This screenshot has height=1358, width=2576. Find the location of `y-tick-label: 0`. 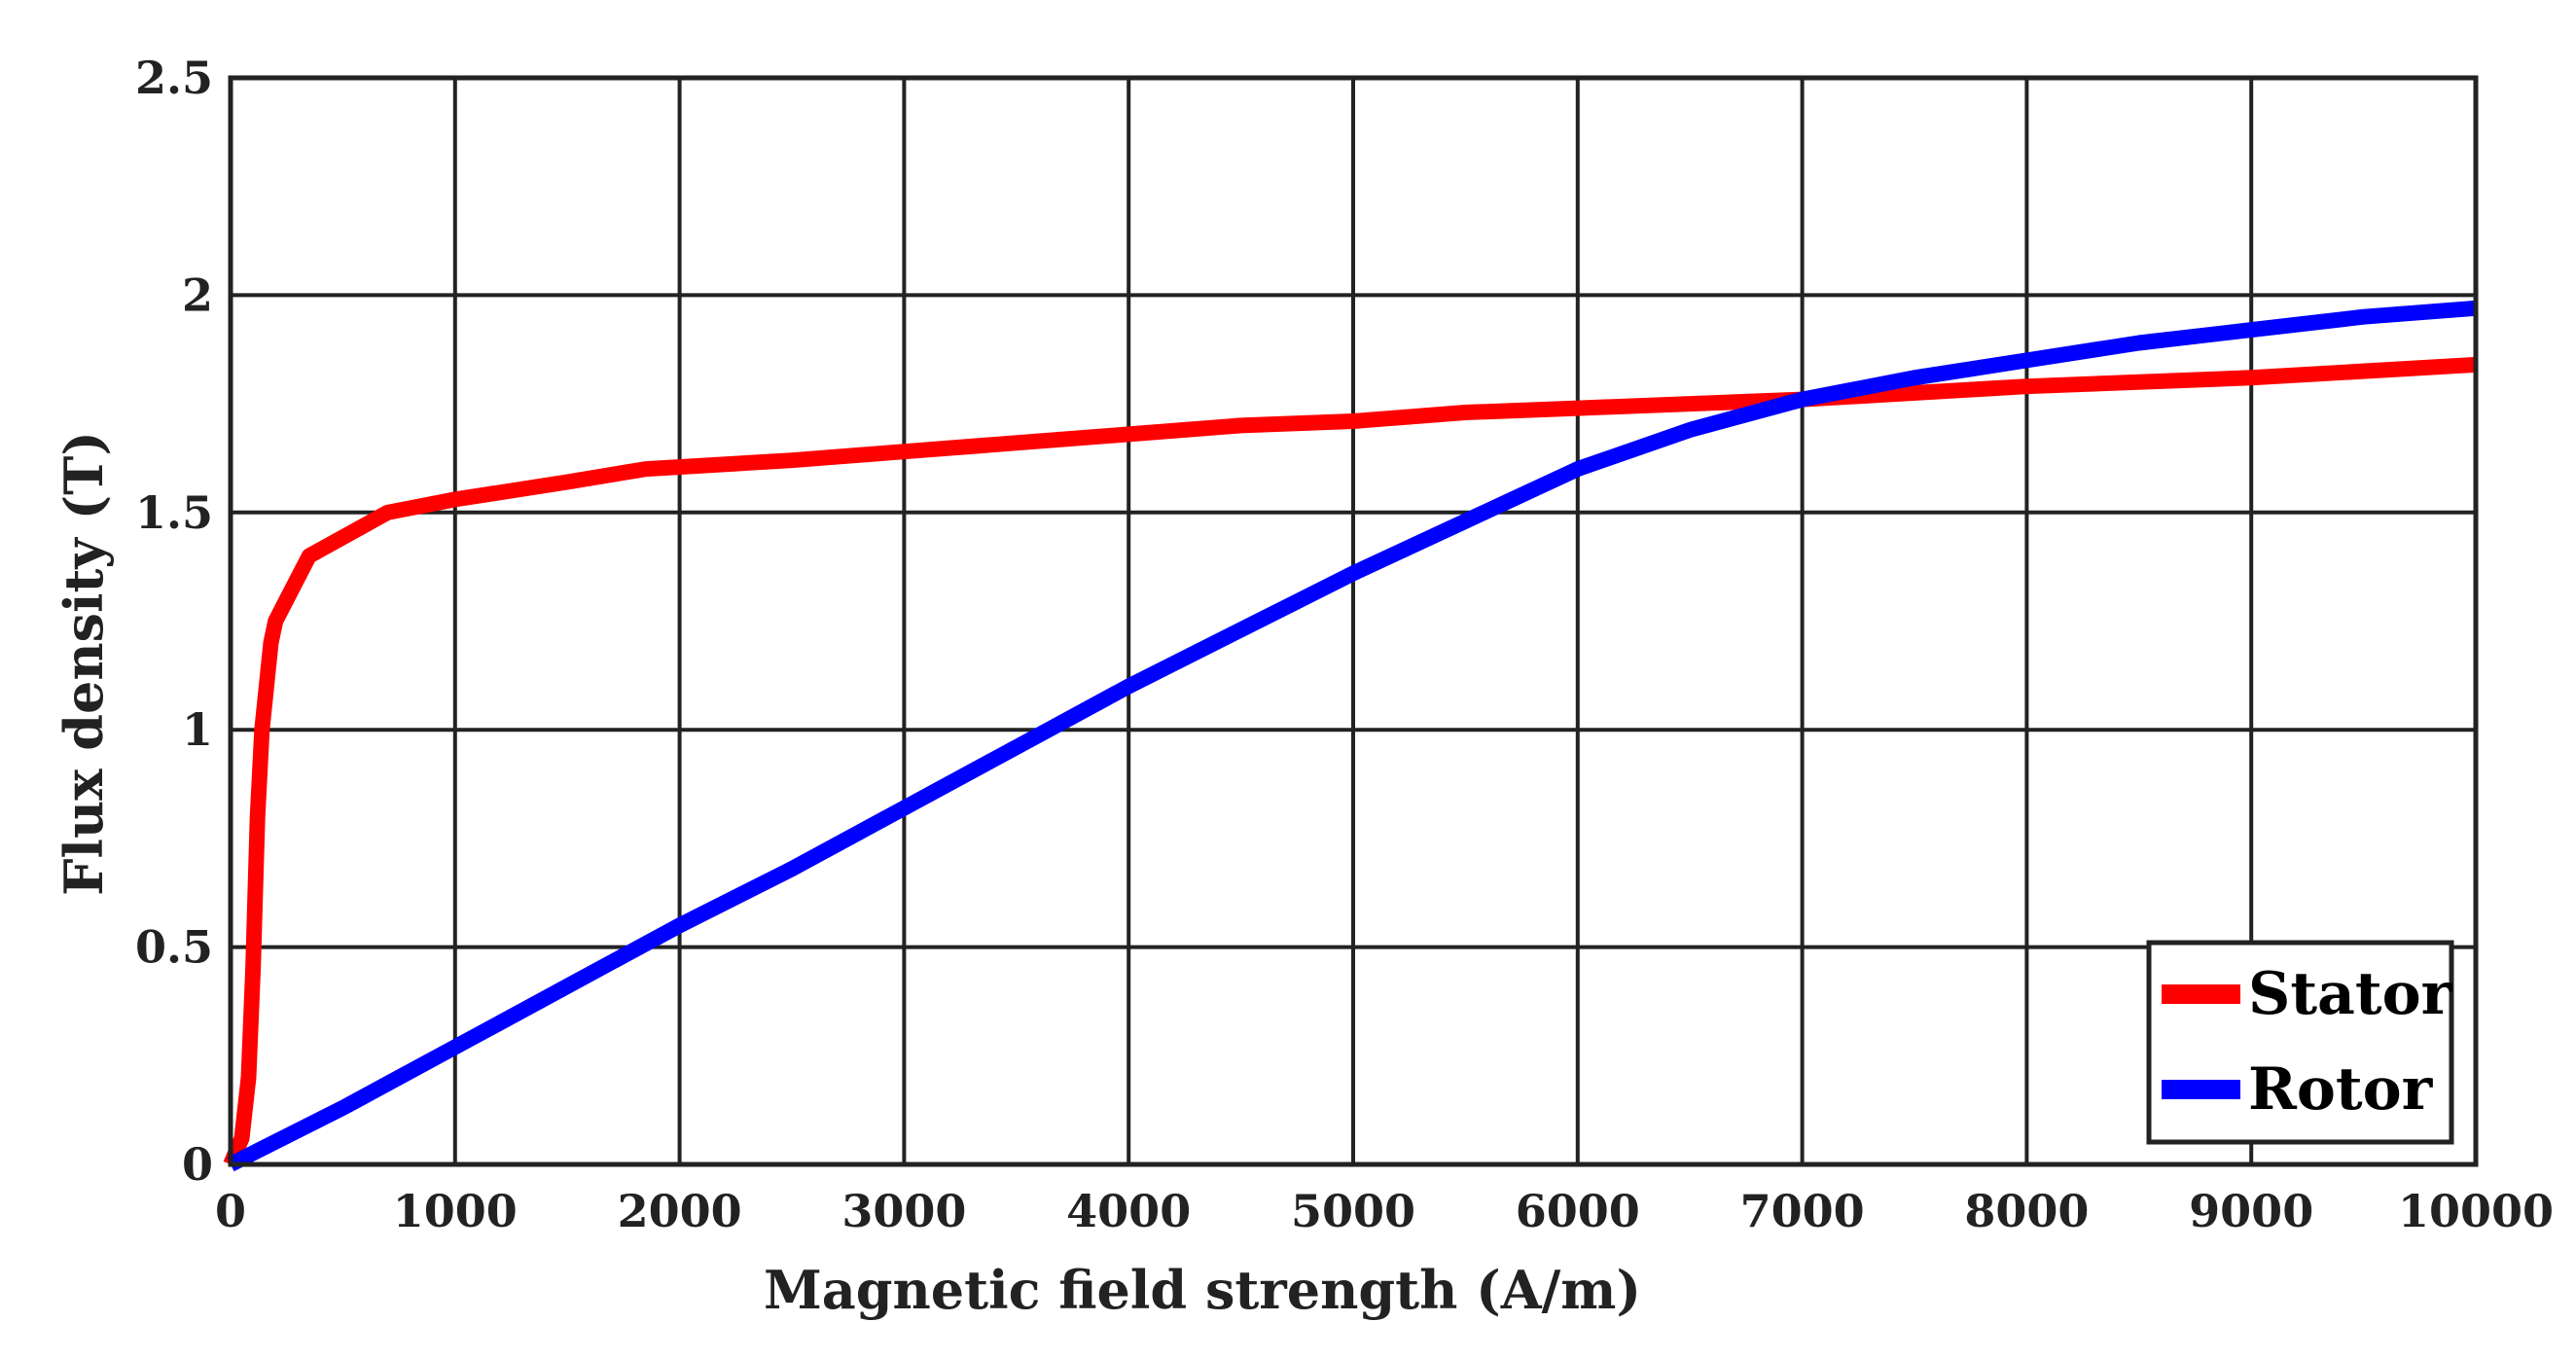

y-tick-label: 0 is located at coordinates (197, 1164).